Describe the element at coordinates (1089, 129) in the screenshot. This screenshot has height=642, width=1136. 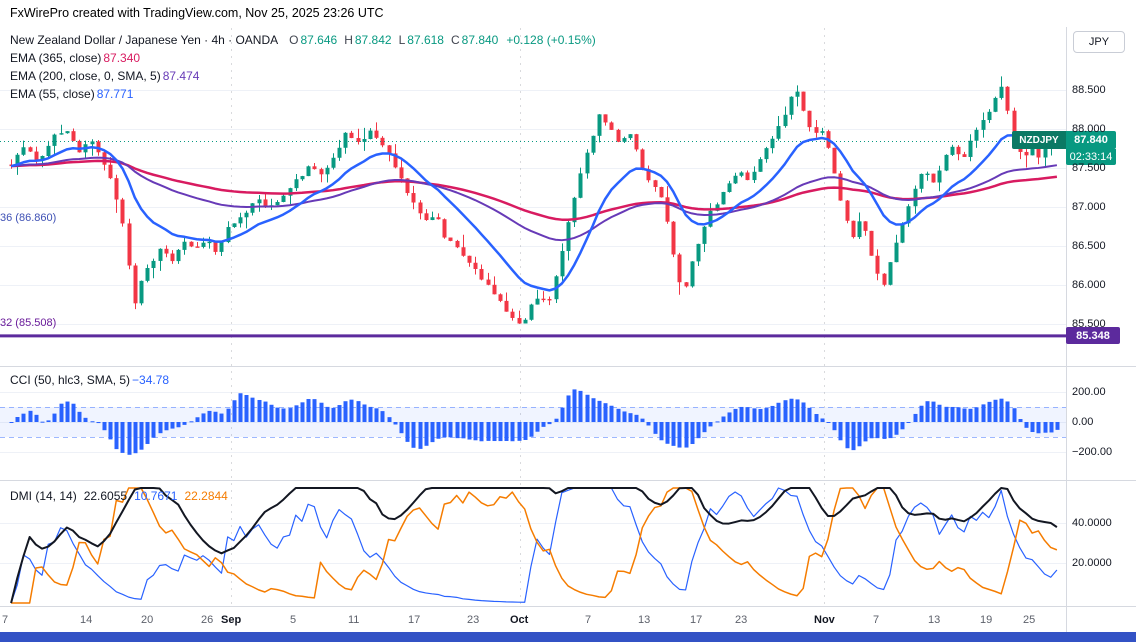
I see `price-axis-tick: 88.000` at that location.